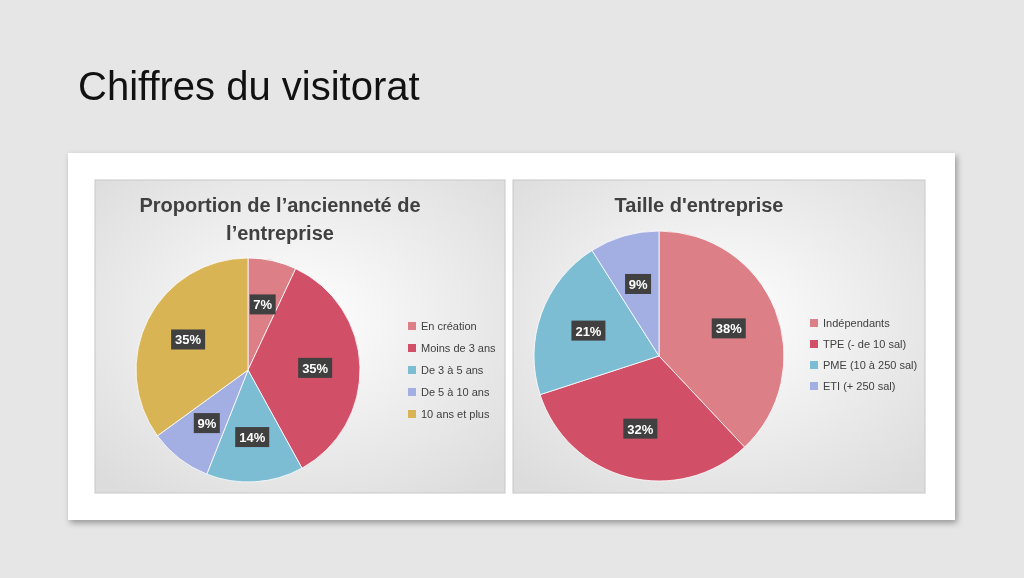 Image resolution: width=1024 pixels, height=578 pixels. Describe the element at coordinates (263, 305) in the screenshot. I see `data-label: 7%` at that location.